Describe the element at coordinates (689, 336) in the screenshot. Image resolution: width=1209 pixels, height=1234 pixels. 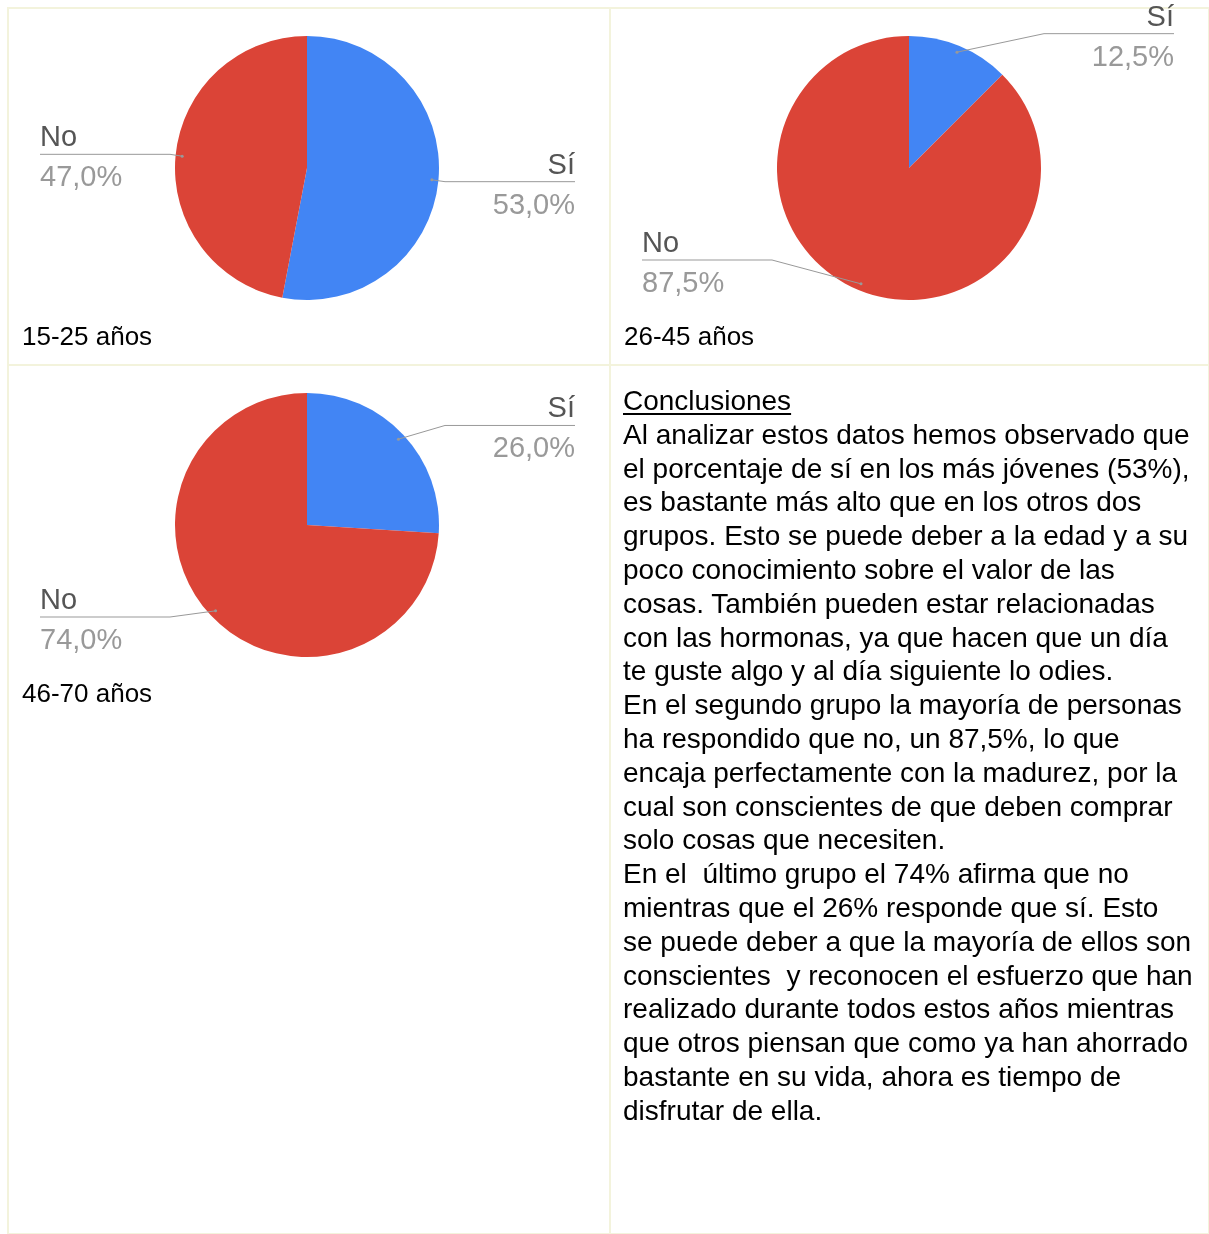
I see `text: 26-45 años` at that location.